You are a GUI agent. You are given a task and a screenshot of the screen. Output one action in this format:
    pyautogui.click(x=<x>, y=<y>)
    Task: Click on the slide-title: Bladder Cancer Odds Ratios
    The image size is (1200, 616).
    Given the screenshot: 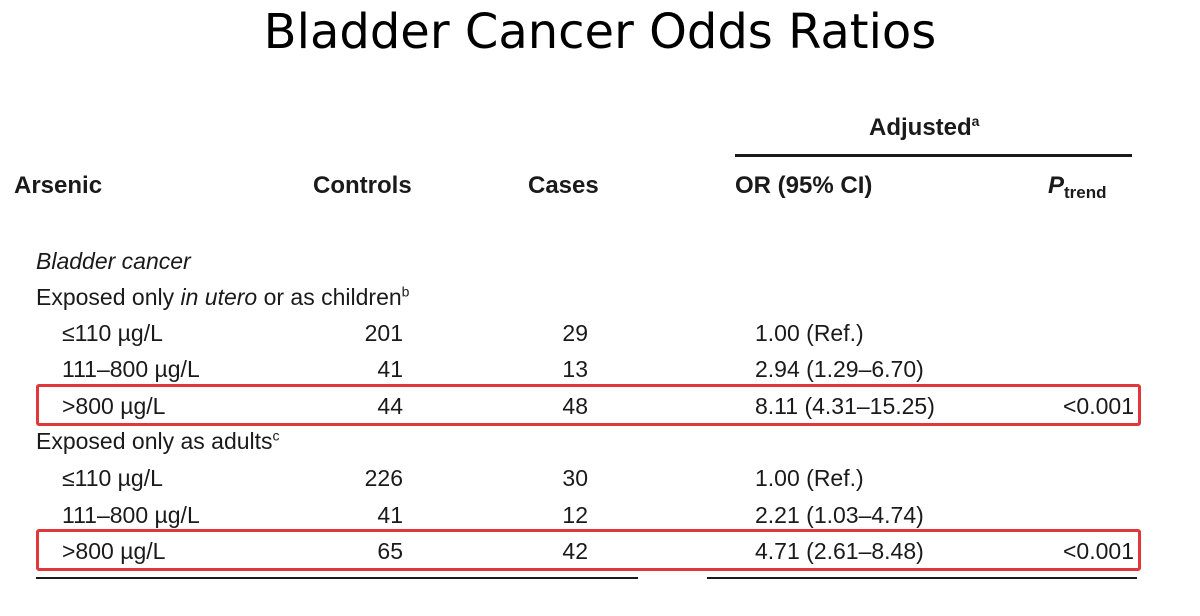 What is the action you would take?
    pyautogui.click(x=600, y=32)
    